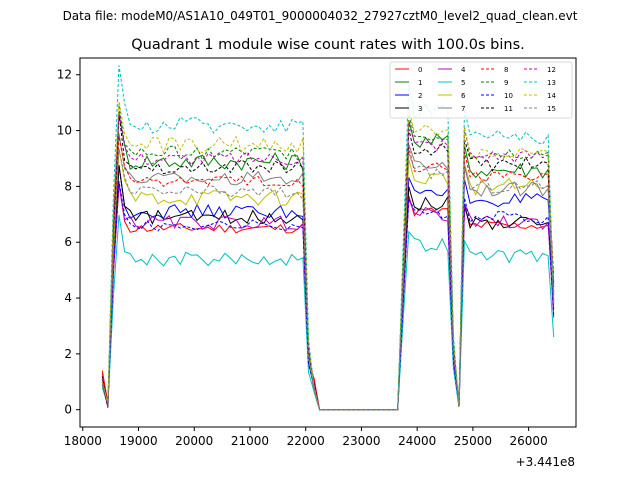 Image resolution: width=640 pixels, height=480 pixels. Describe the element at coordinates (83, 441) in the screenshot. I see `x-tick-label: 18000` at that location.